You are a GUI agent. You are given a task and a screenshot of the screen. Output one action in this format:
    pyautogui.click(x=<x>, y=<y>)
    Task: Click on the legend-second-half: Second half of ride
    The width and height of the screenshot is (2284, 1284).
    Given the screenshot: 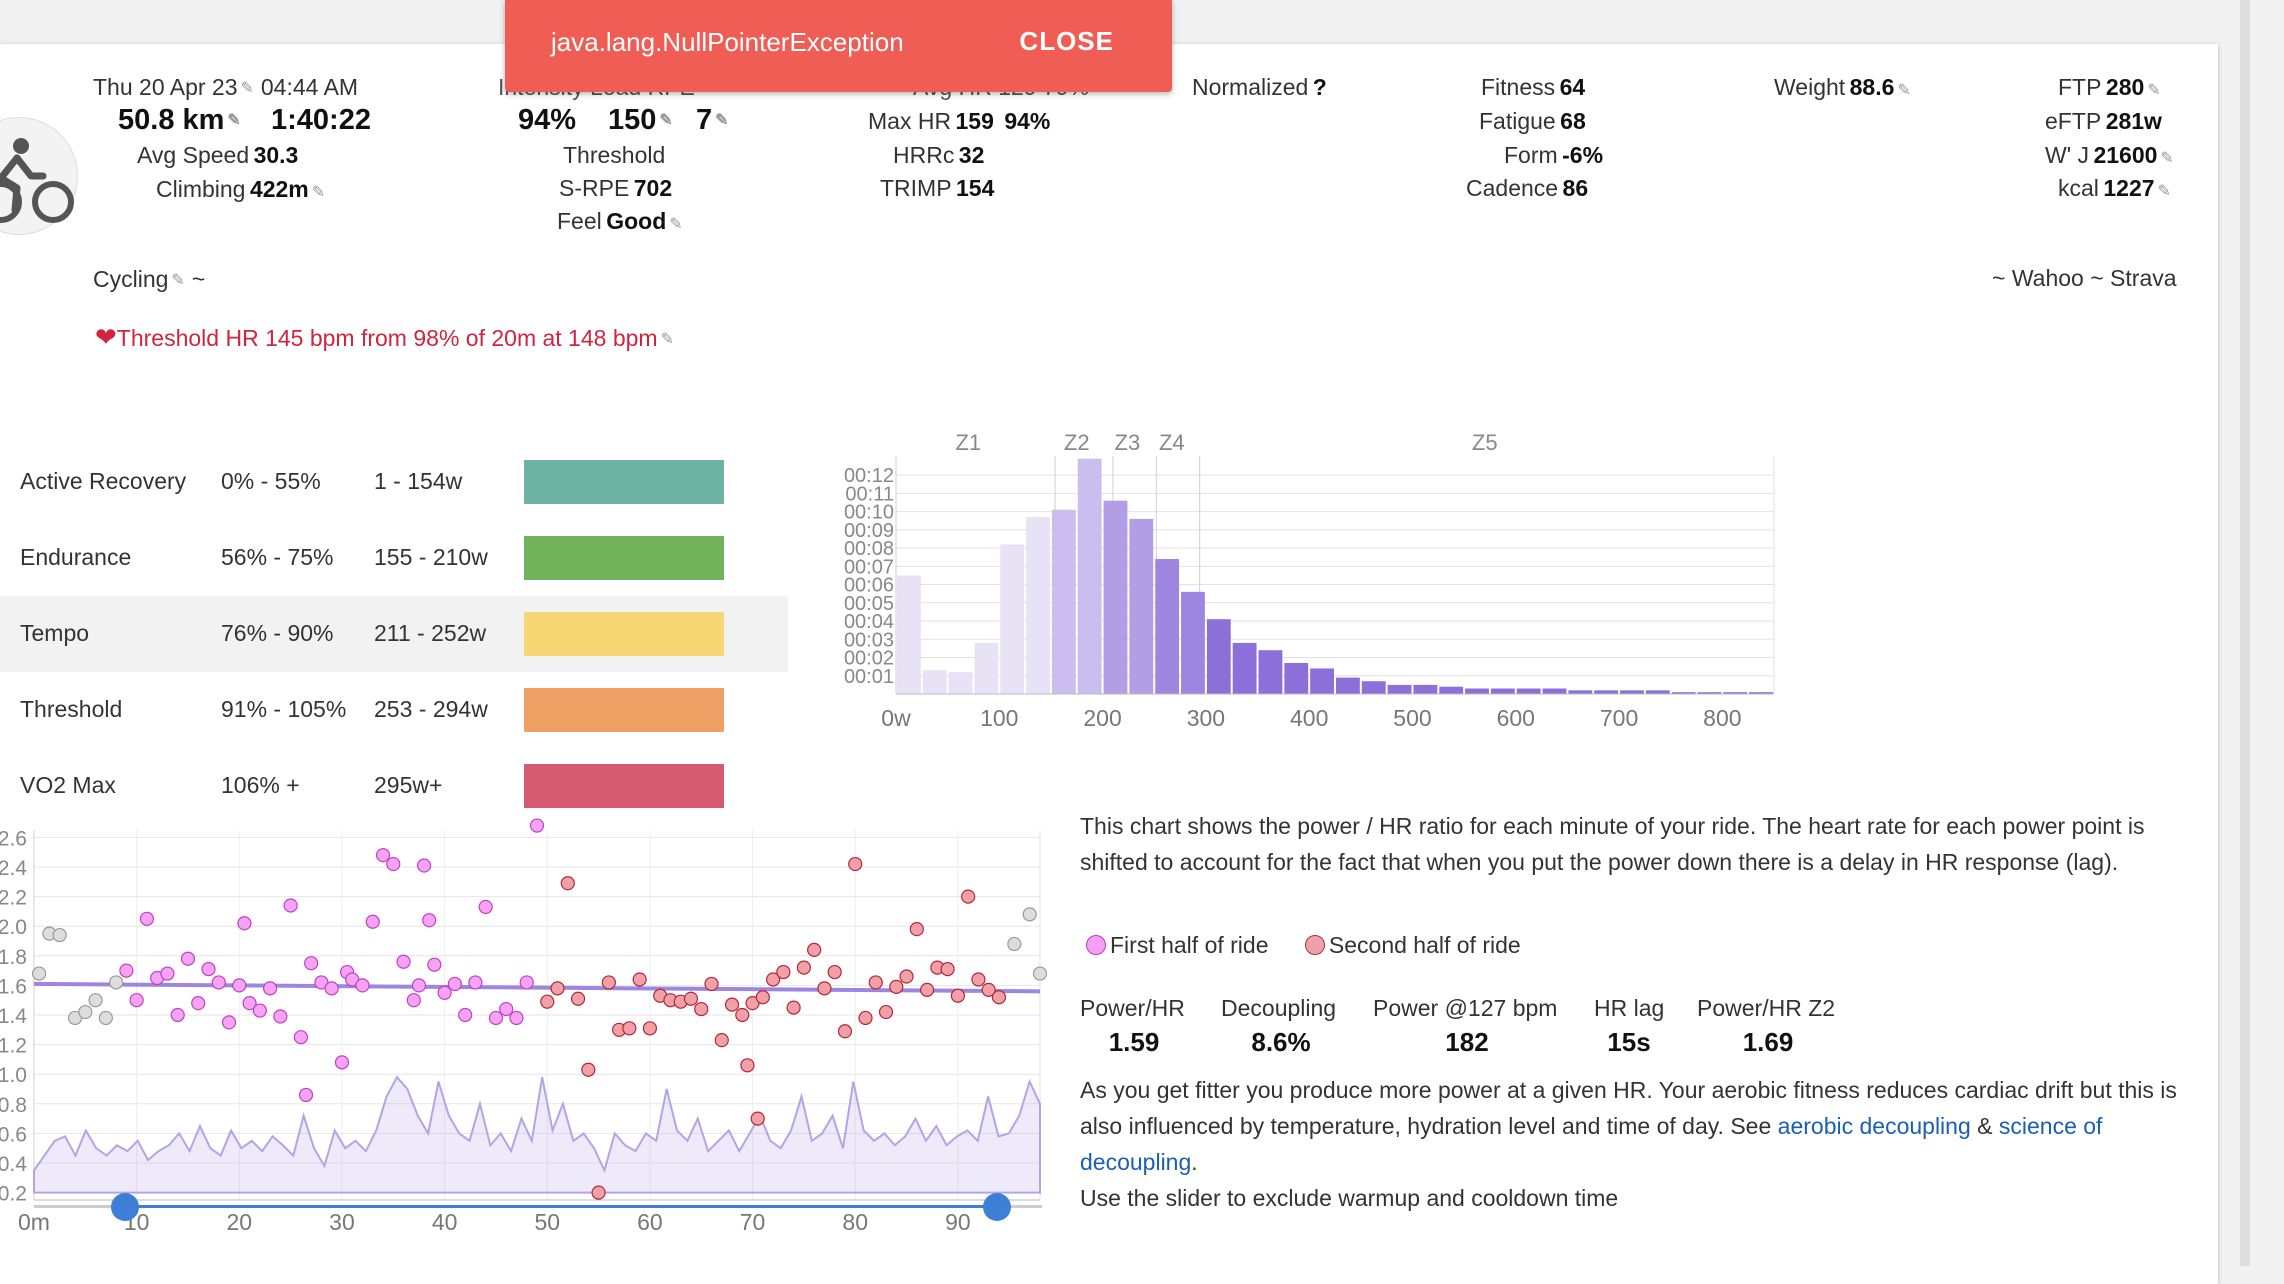 What is the action you would take?
    pyautogui.click(x=1412, y=945)
    